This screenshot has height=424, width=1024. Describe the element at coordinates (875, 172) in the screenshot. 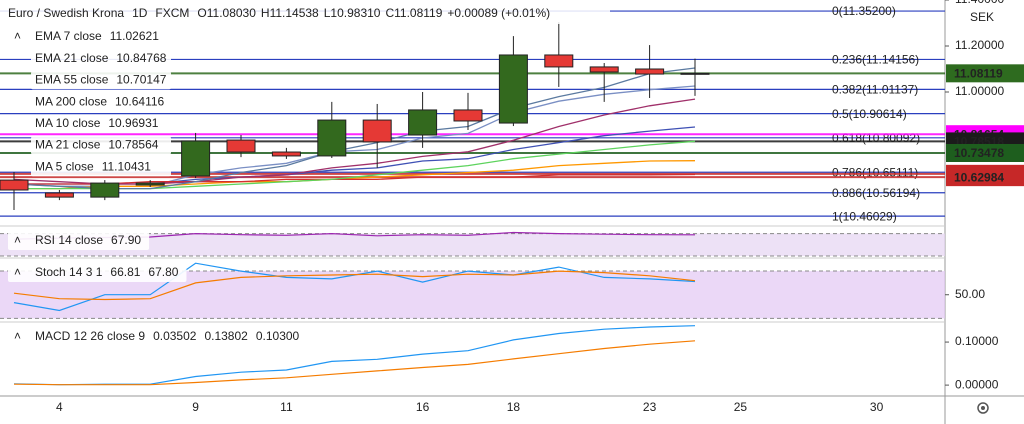

I see `fib-label: 0.786(10.65111)` at that location.